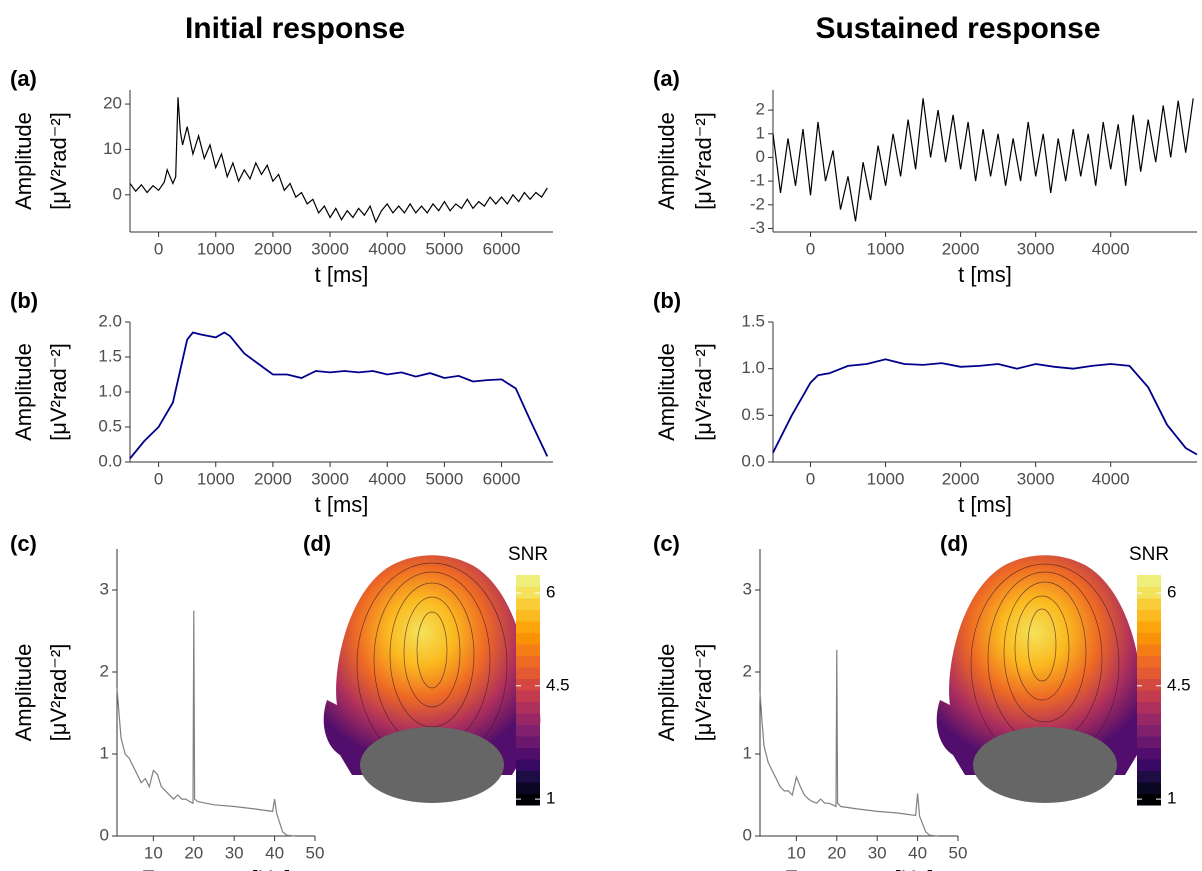 The height and width of the screenshot is (871, 1202). What do you see at coordinates (112, 103) in the screenshot?
I see `y-tick-label: 20` at bounding box center [112, 103].